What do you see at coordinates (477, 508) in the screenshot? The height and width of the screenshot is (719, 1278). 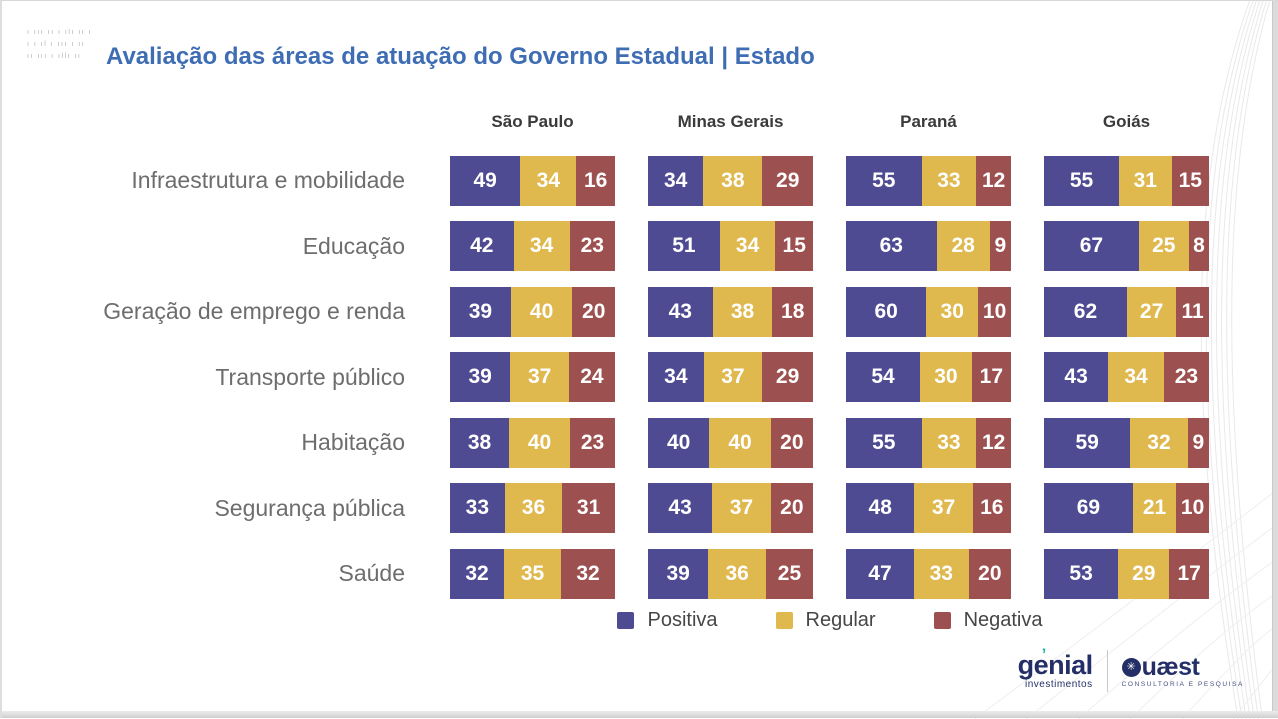 I see `bar-segment-positiva: 33` at bounding box center [477, 508].